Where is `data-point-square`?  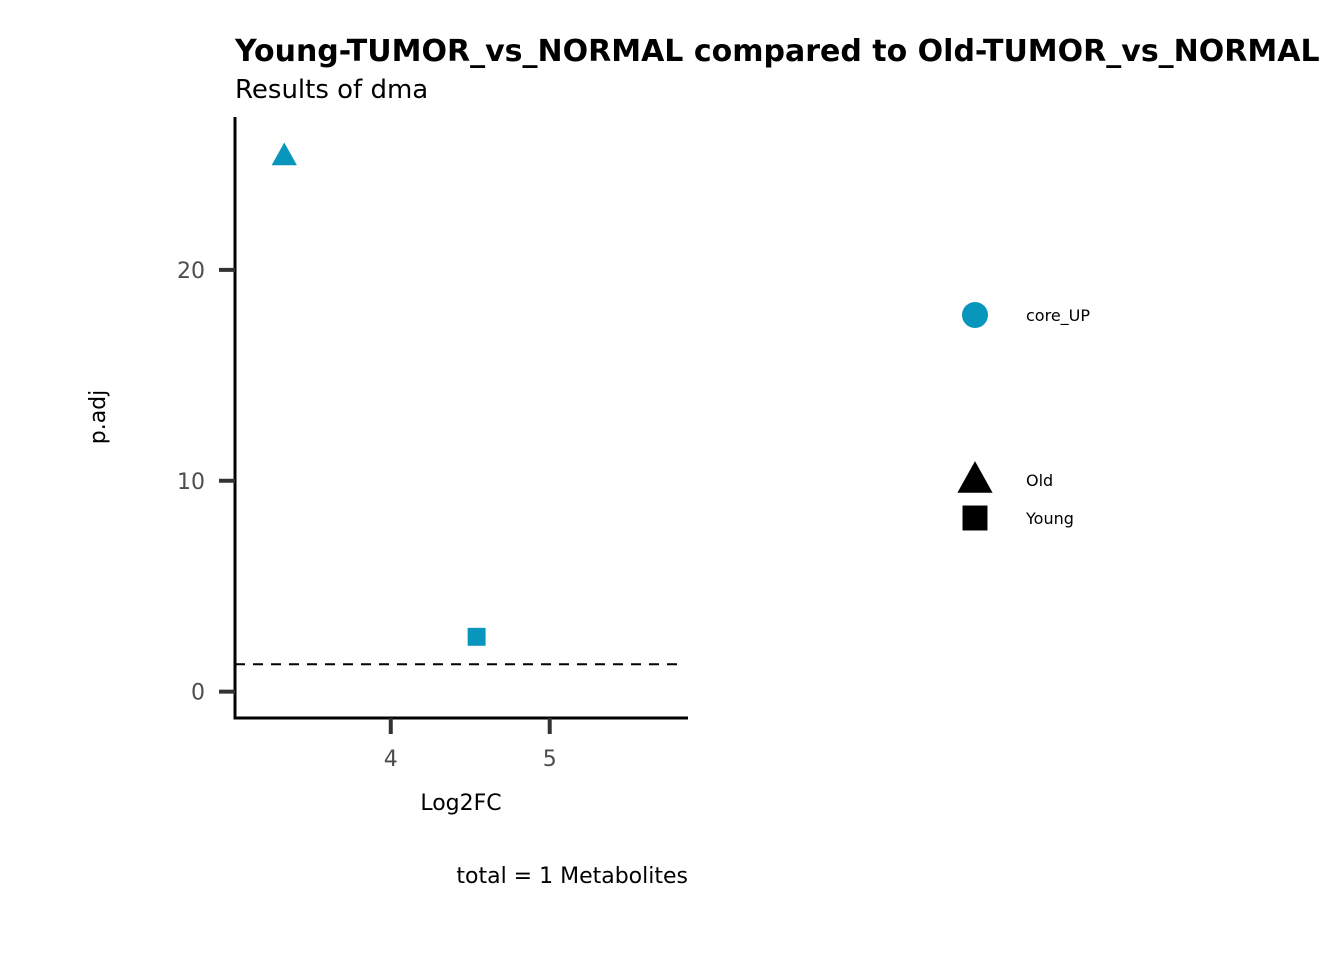
data-point-square is located at coordinates (476, 636).